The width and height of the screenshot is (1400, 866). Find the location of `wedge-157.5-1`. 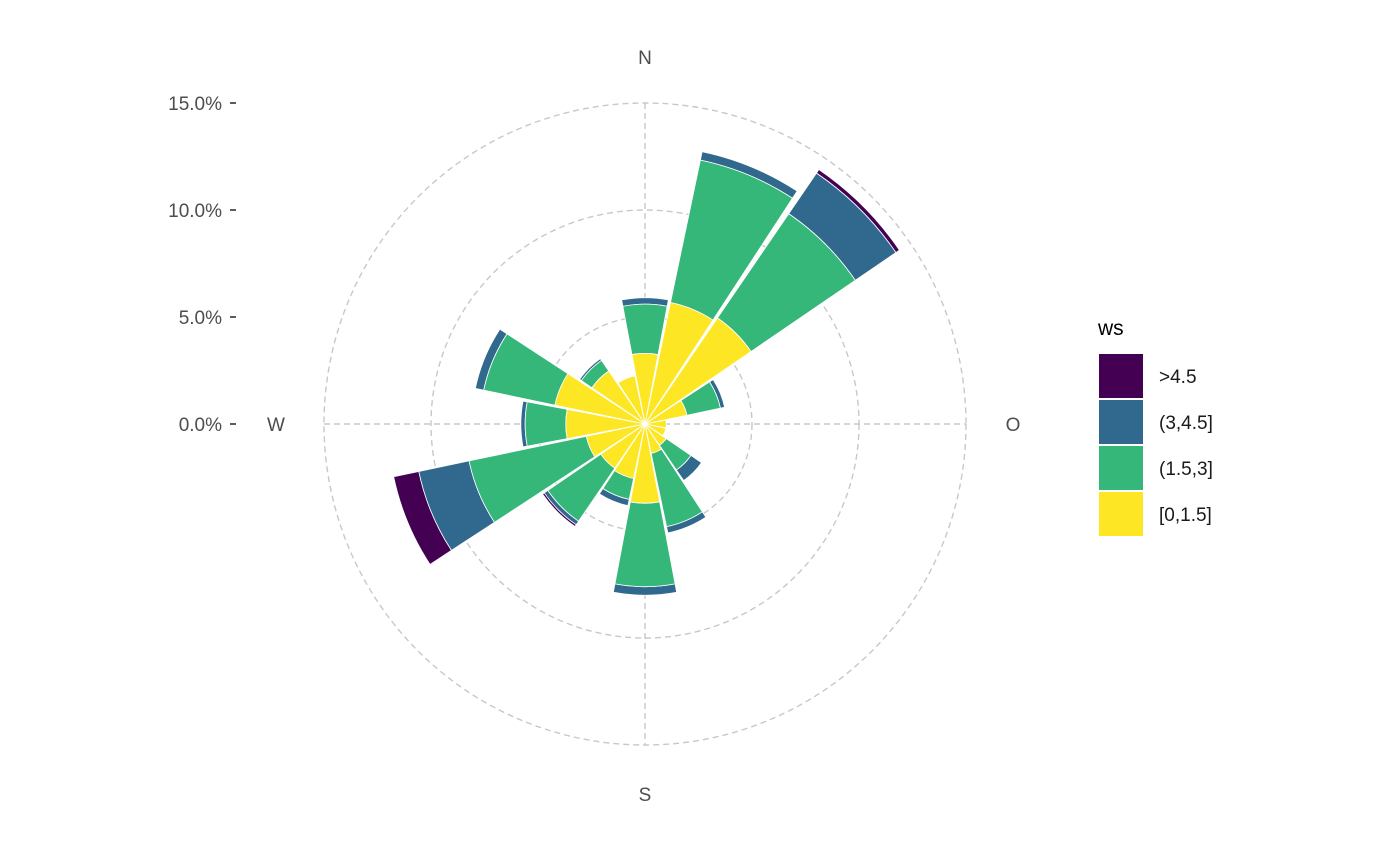

wedge-157.5-1 is located at coordinates (653, 438).